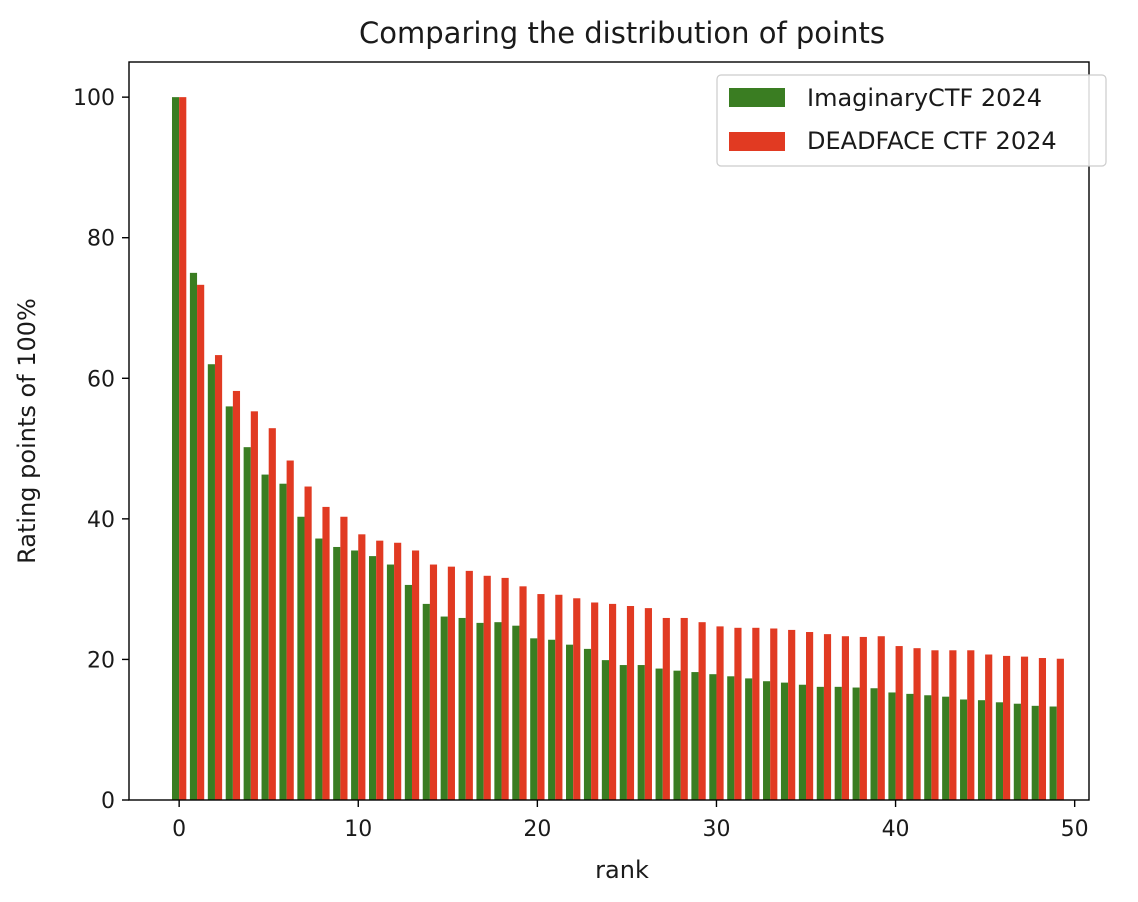 This screenshot has height=902, width=1138. I want to click on y-tick-label: 80, so click(101, 239).